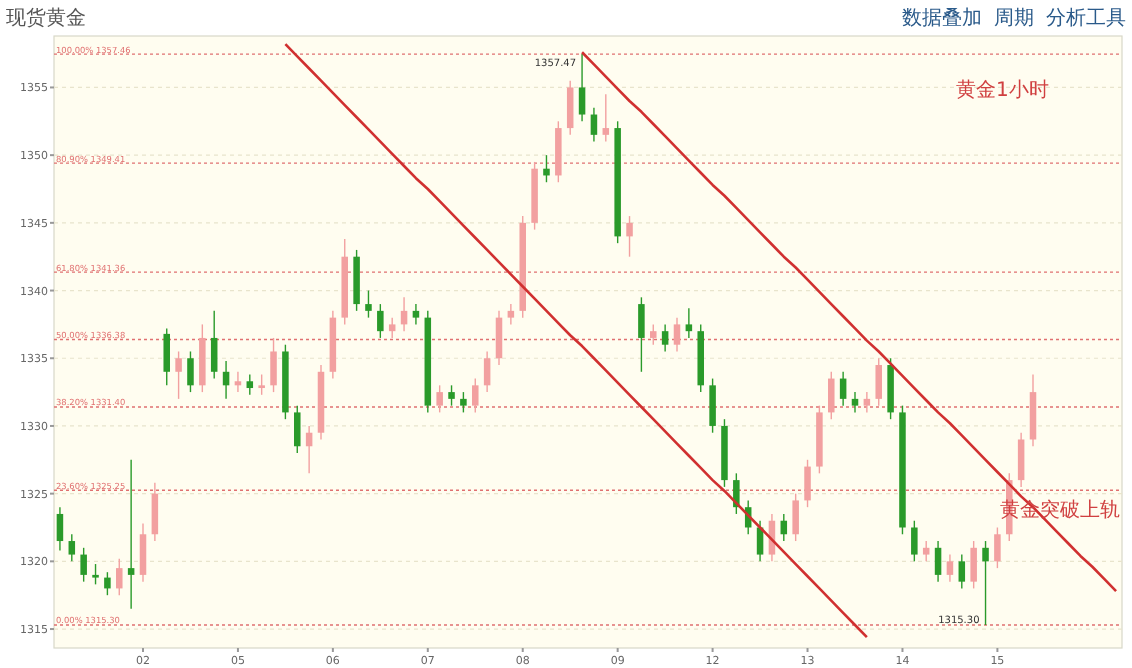 This screenshot has height=668, width=1132. Describe the element at coordinates (1014, 18) in the screenshot. I see `text: 周期` at that location.